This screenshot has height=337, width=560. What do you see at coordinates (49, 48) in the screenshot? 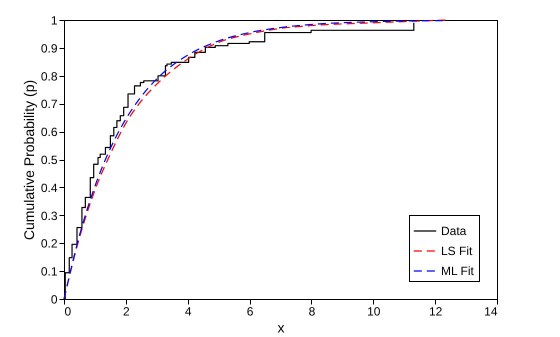
I see `y-tick-label: 0.9` at bounding box center [49, 48].